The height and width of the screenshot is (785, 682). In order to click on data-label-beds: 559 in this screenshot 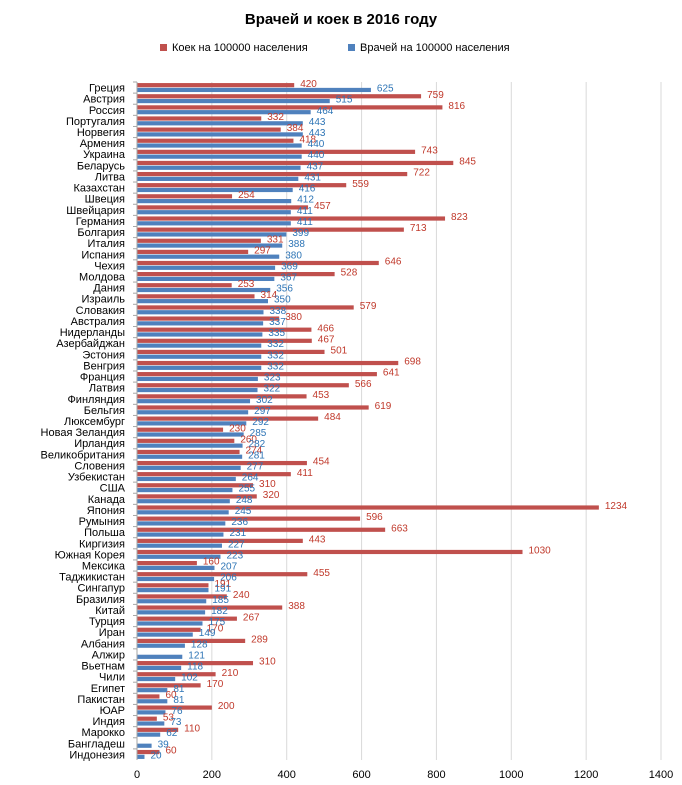, I will do `click(360, 184)`.